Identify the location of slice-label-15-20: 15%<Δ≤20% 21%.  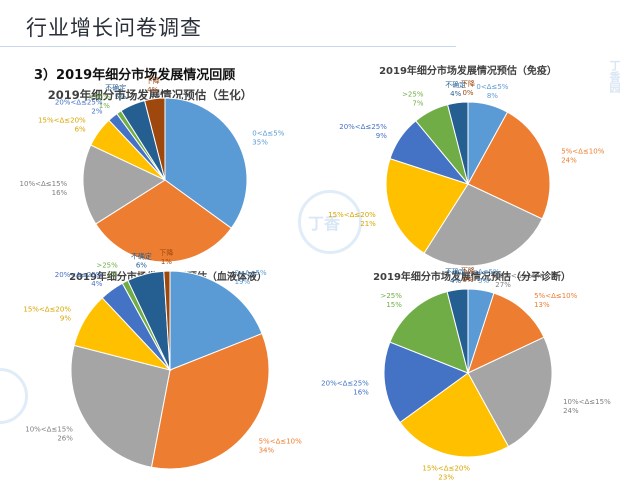
(352, 219).